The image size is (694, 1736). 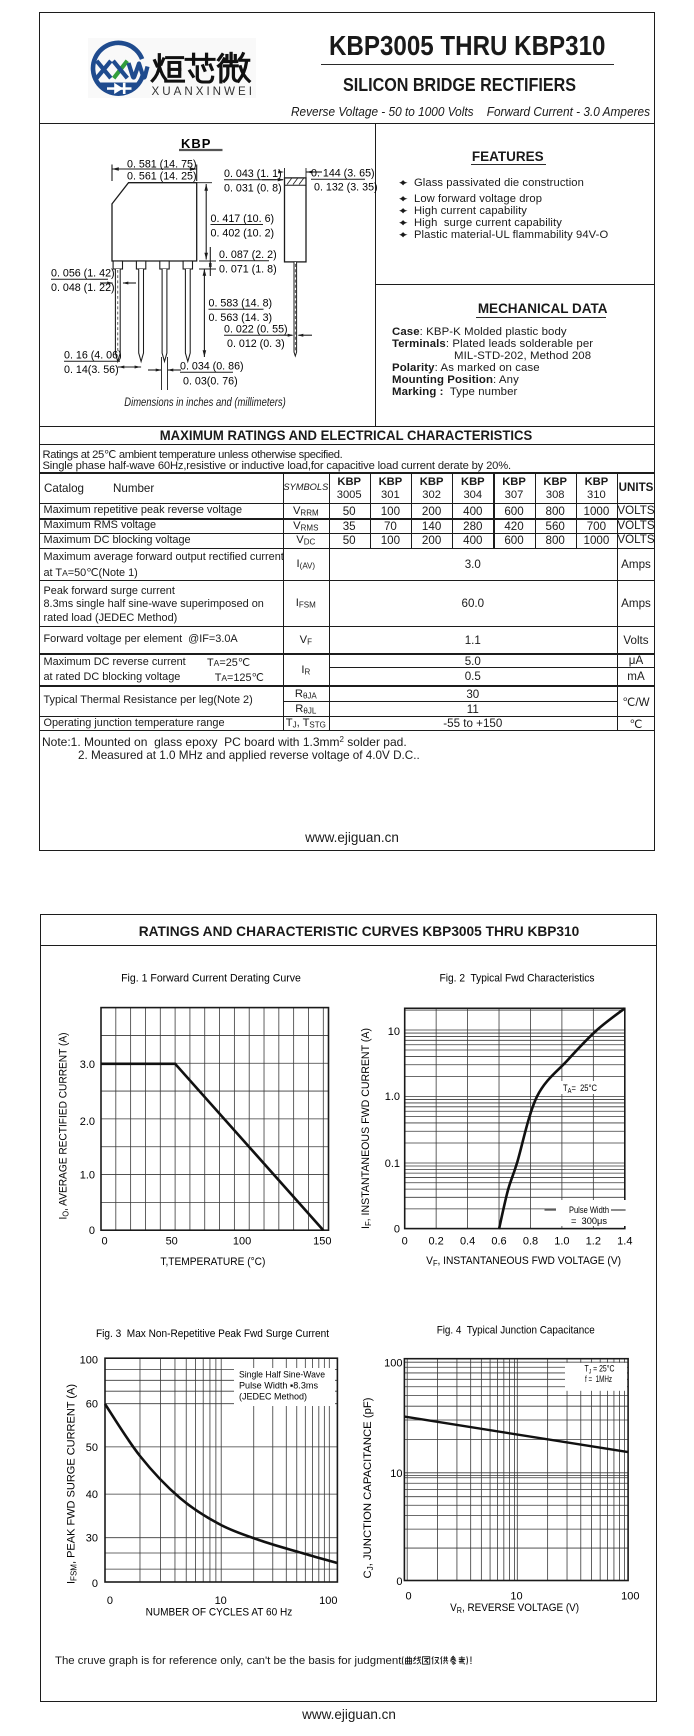 What do you see at coordinates (253, 189) in the screenshot?
I see `svg-text: 0. 031 (0. 8)` at bounding box center [253, 189].